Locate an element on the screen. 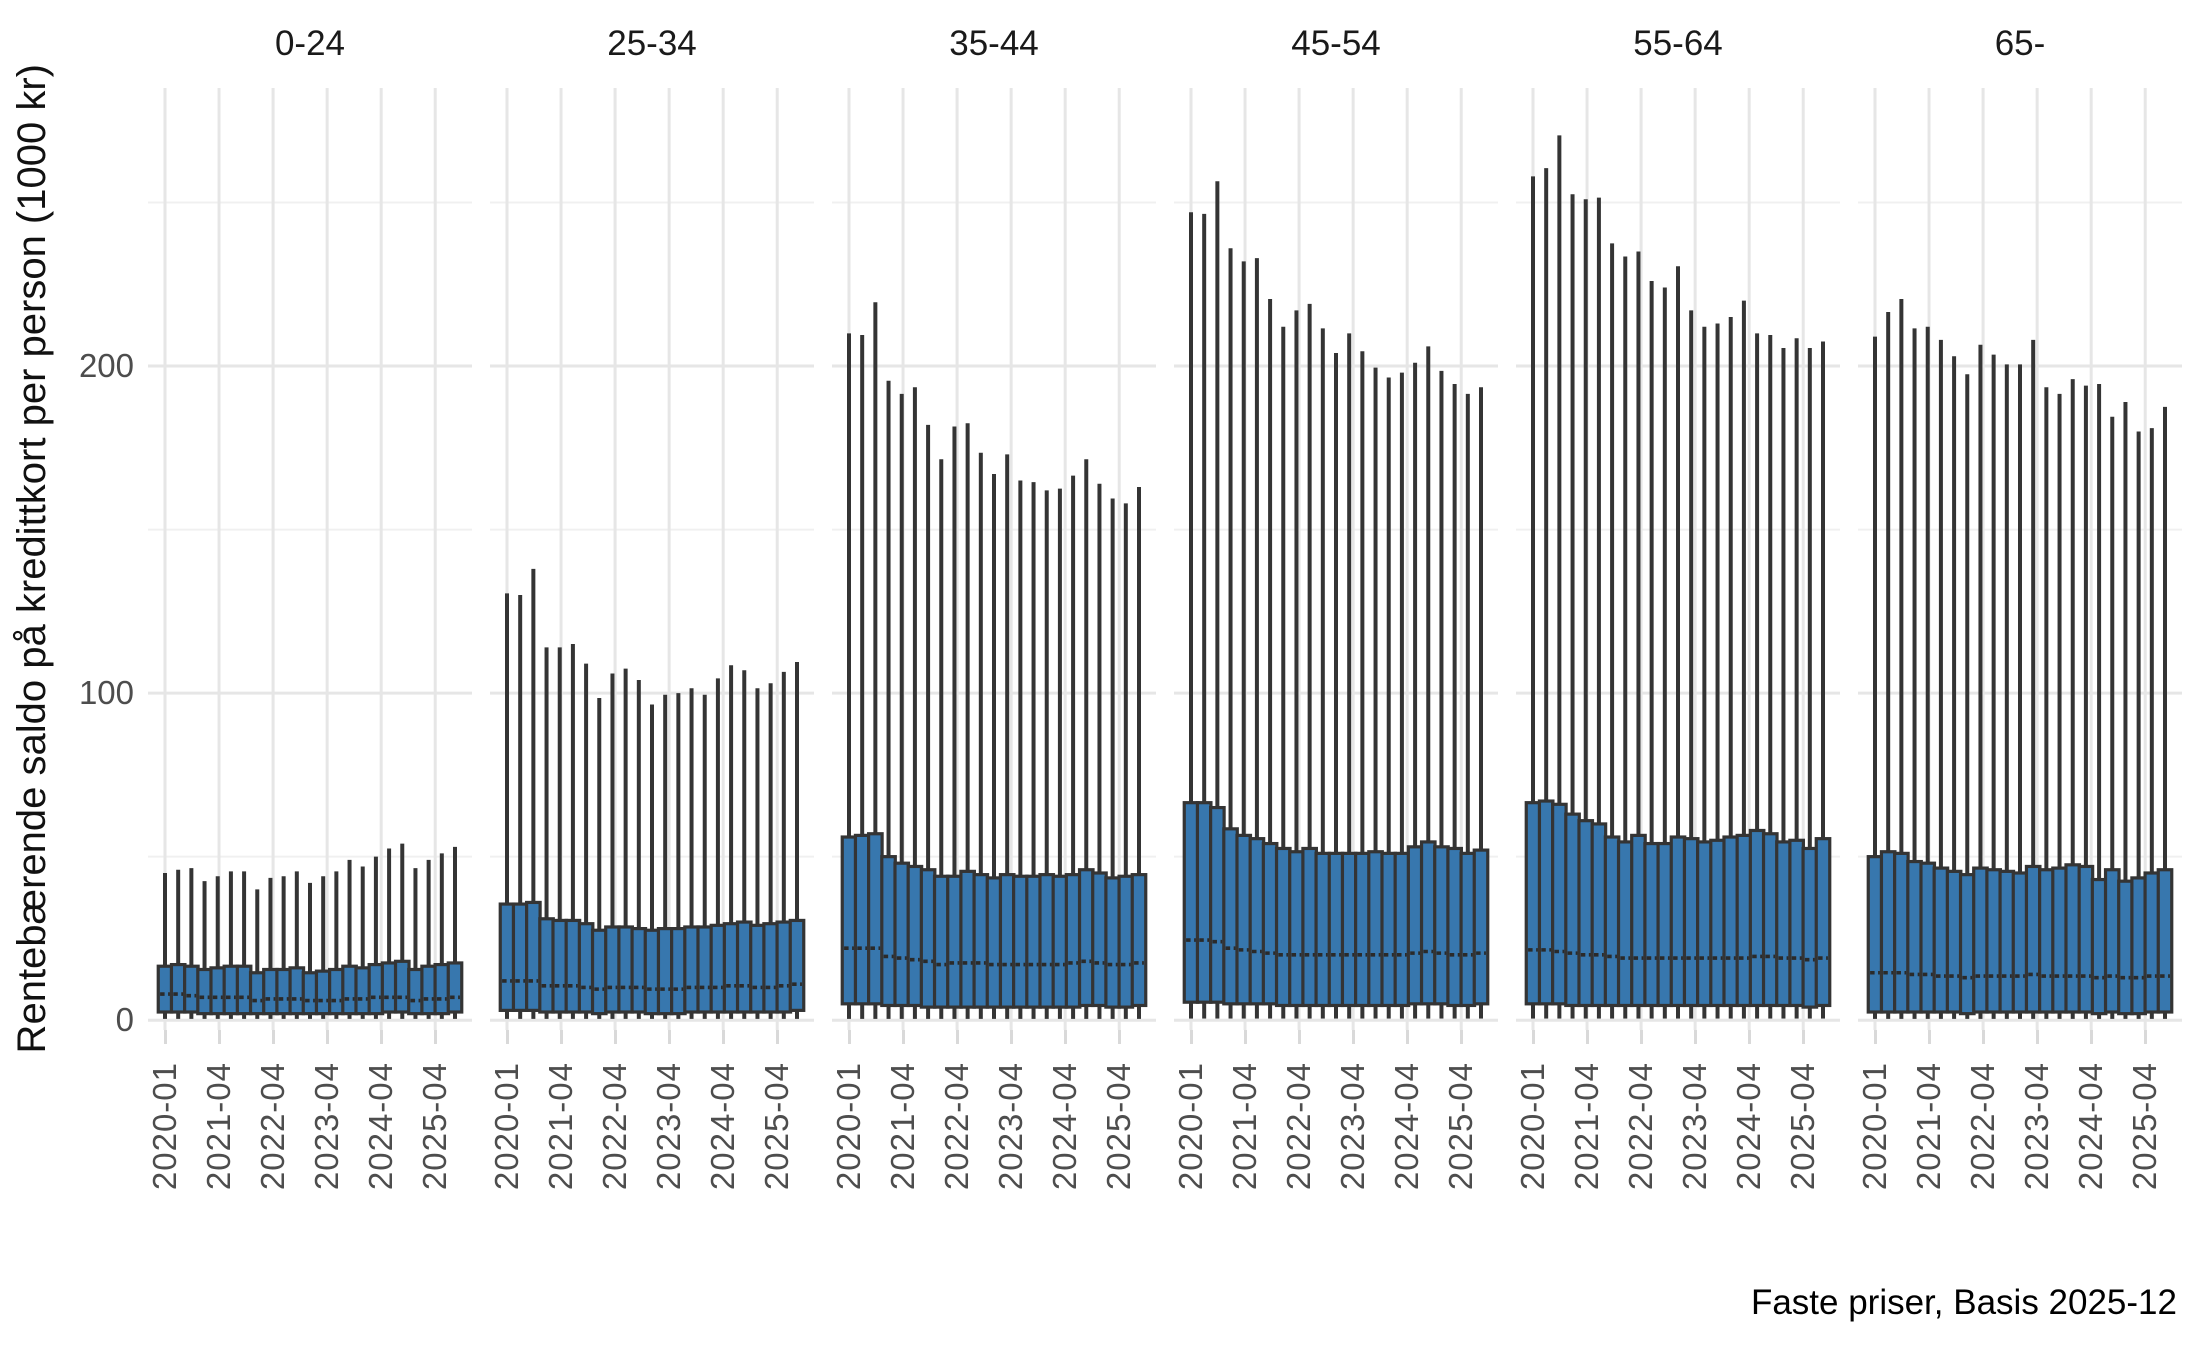 The width and height of the screenshot is (2187, 1350). facet-title-65-: 65- is located at coordinates (2020, 43).